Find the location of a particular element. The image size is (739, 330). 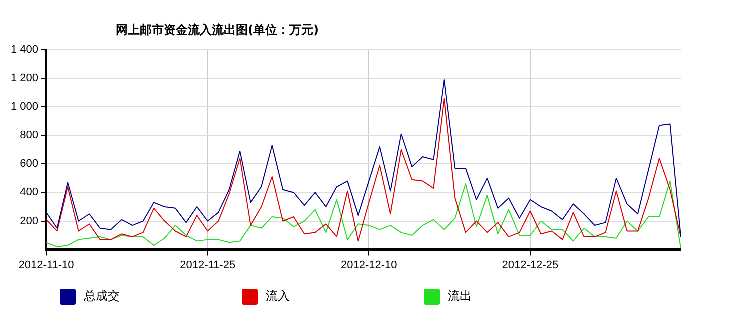

legend-label: 流入 is located at coordinates (278, 296).